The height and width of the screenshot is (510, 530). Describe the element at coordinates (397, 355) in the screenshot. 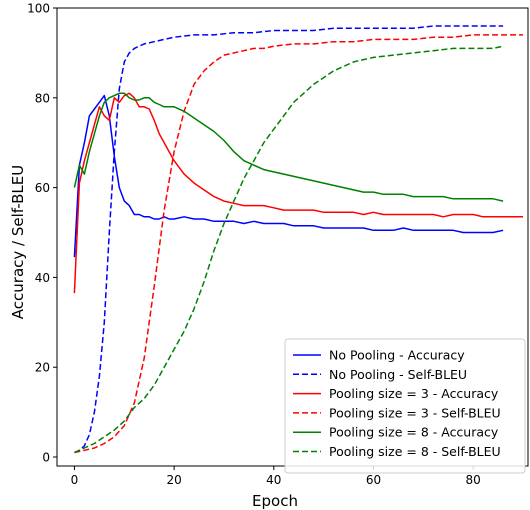

I see `legend-label-1: No Pooling - Accuracy` at that location.